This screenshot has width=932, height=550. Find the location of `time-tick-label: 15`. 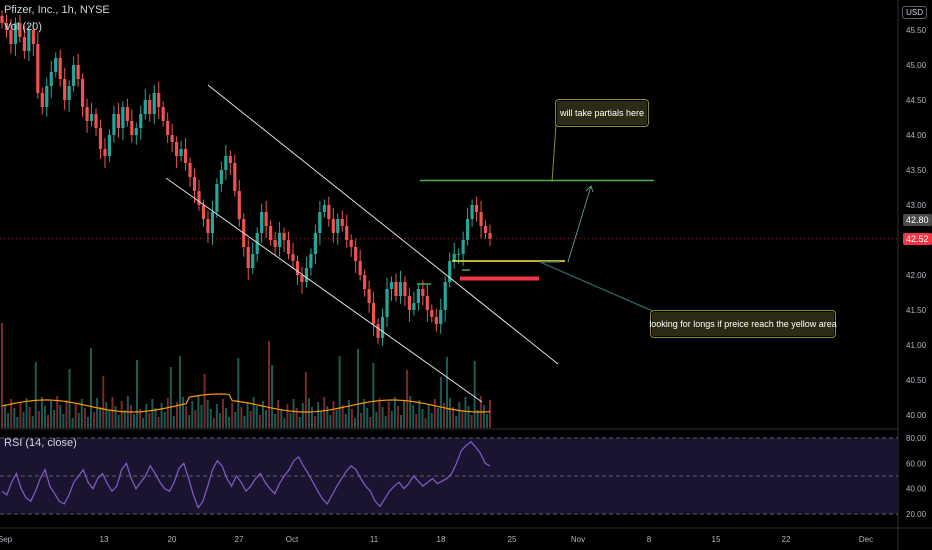

time-tick-label: 15 is located at coordinates (716, 539).